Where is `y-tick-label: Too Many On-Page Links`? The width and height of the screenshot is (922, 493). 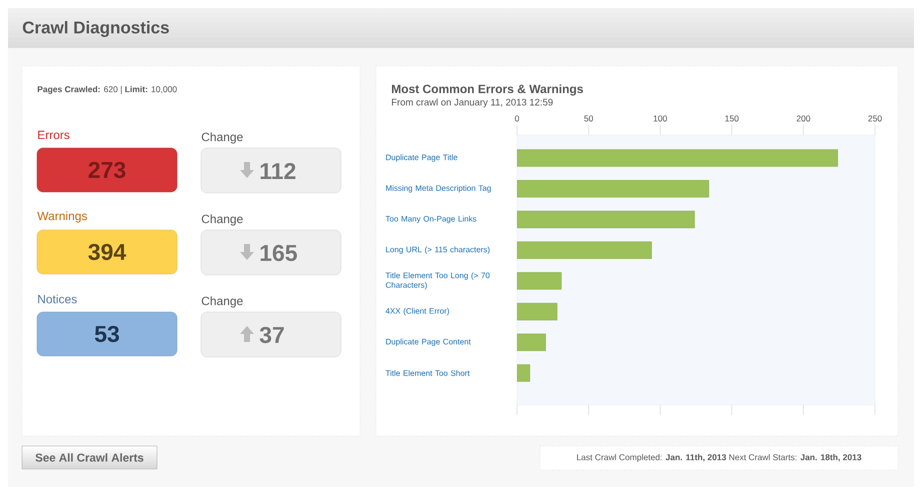
y-tick-label: Too Many On-Page Links is located at coordinates (431, 220).